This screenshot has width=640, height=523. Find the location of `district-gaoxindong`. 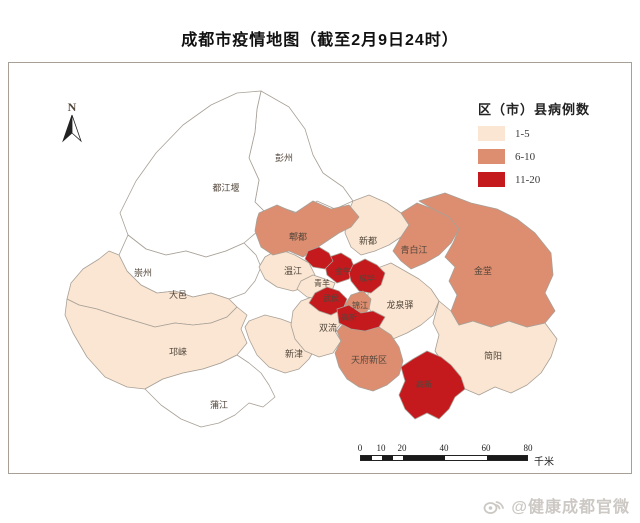

district-gaoxindong is located at coordinates (432, 385).